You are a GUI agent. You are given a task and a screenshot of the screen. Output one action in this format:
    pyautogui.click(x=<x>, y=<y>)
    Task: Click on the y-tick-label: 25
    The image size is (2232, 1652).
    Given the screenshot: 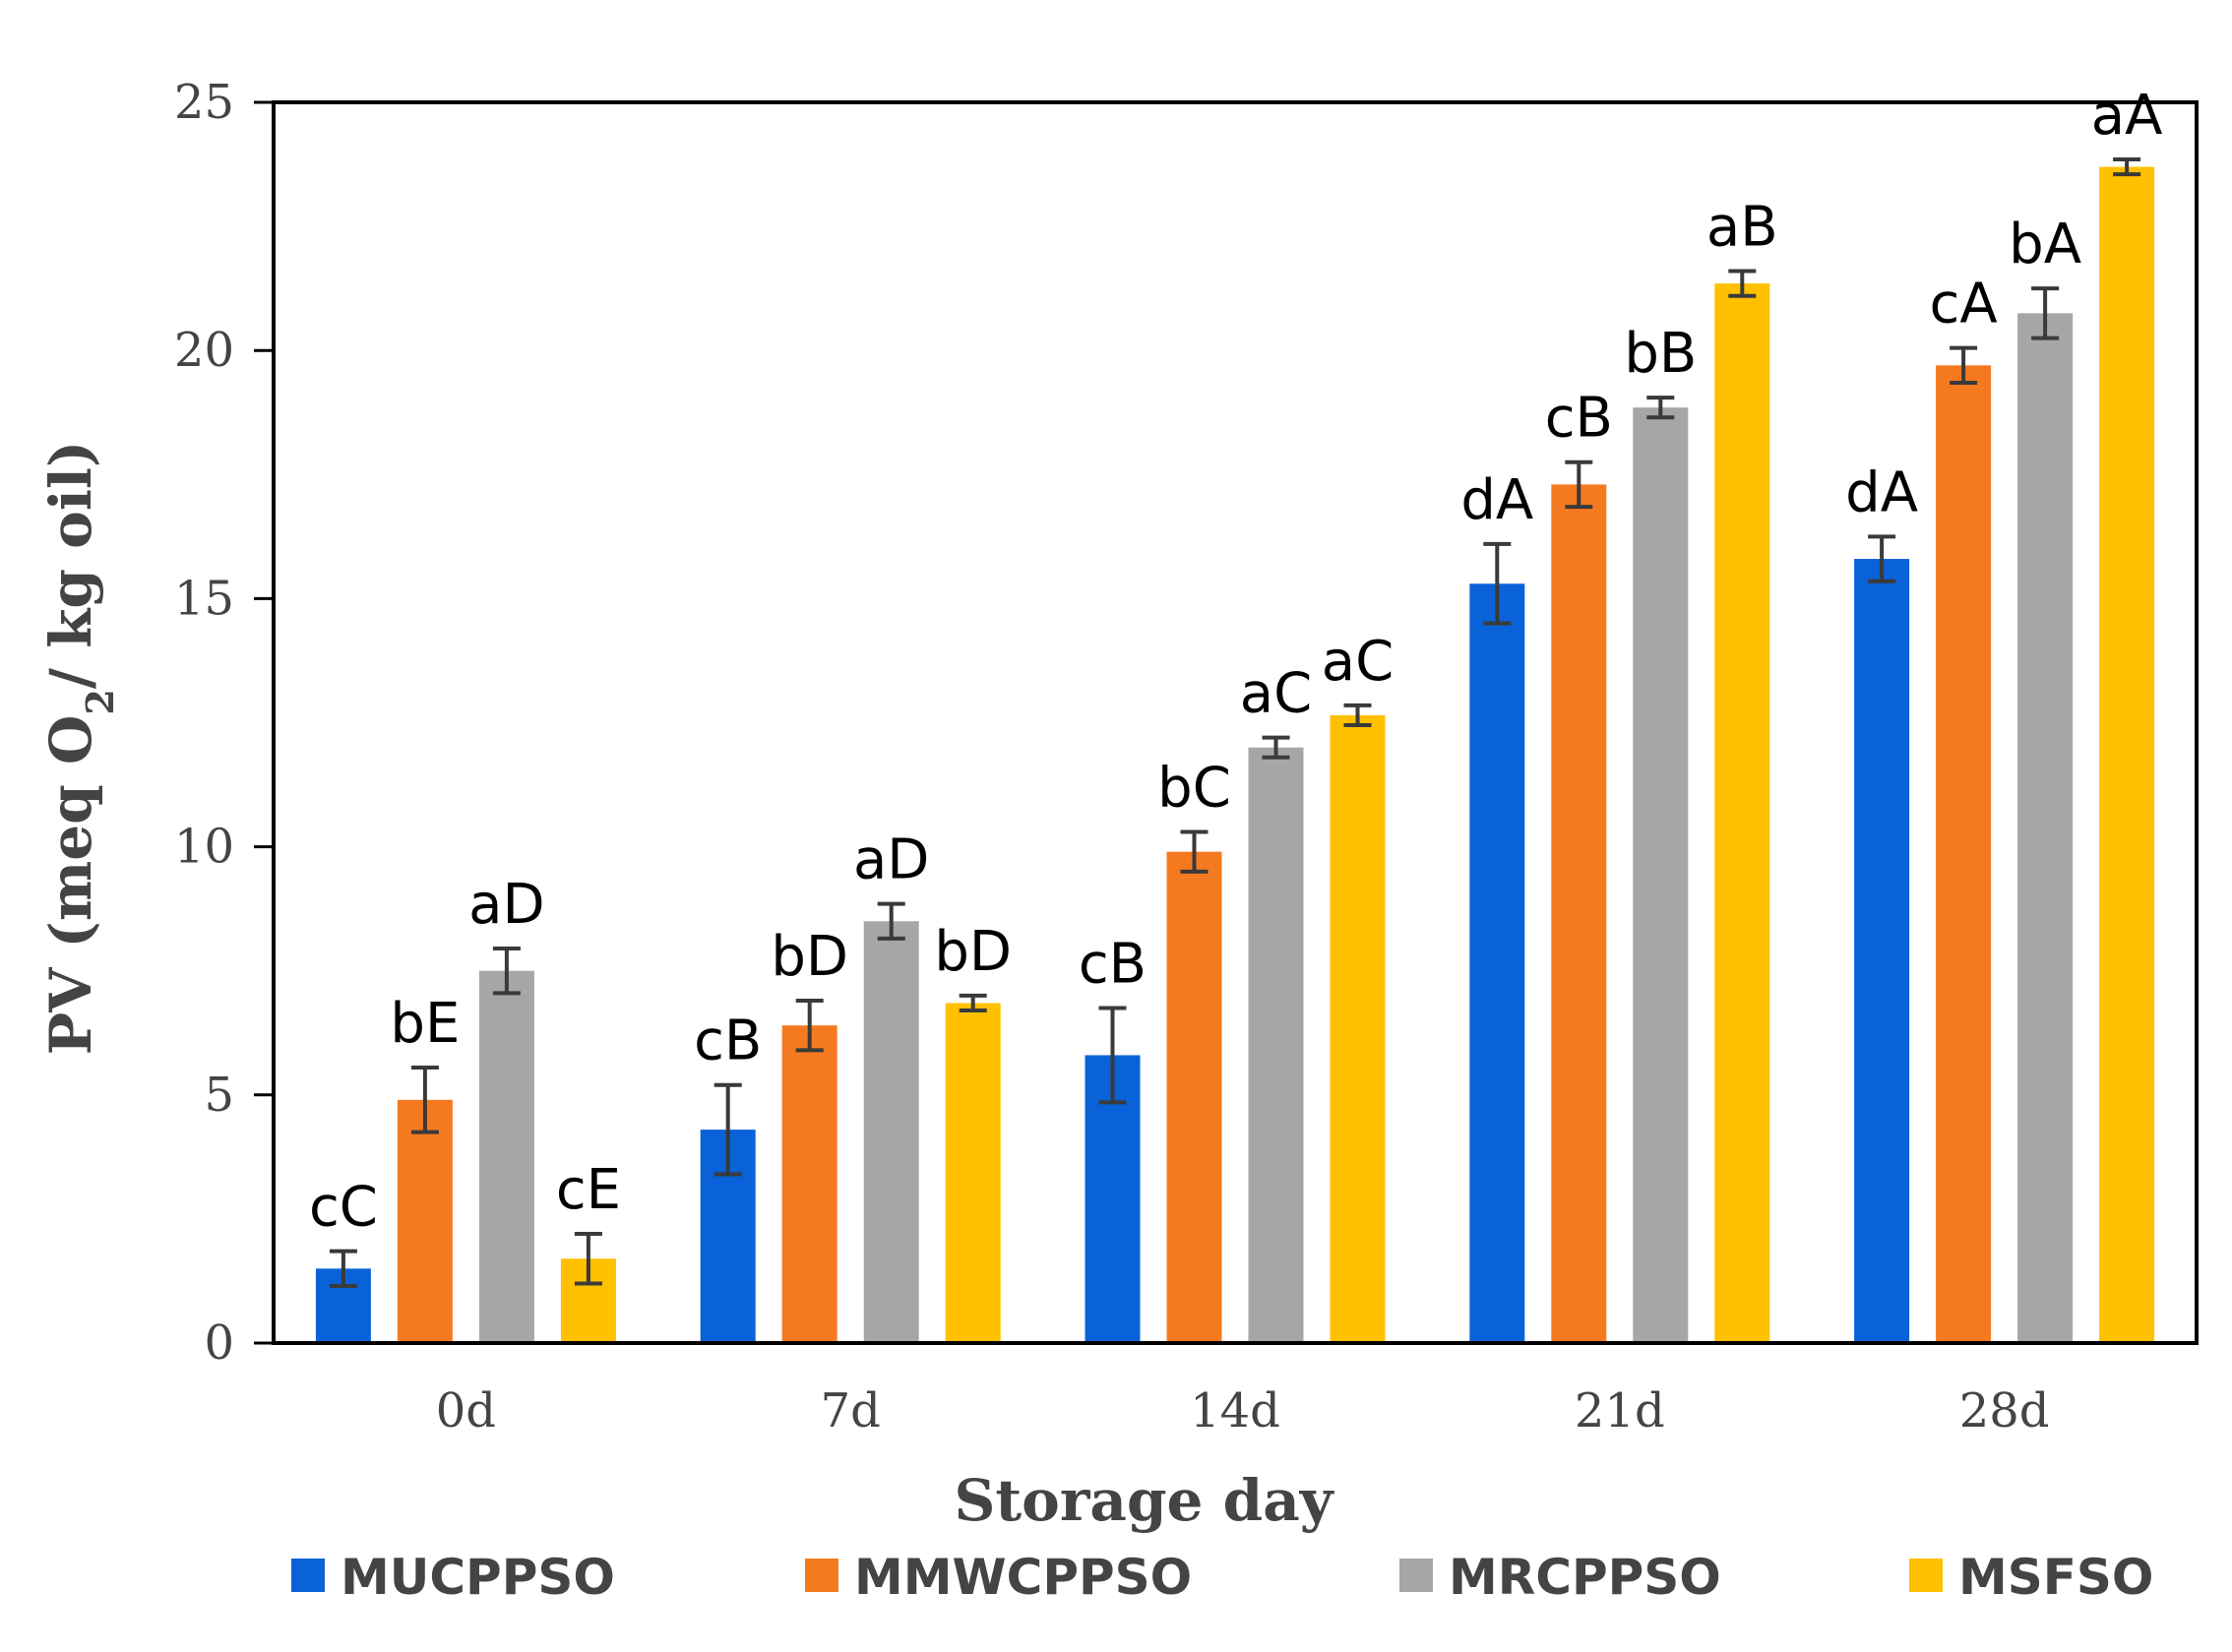 What is the action you would take?
    pyautogui.click(x=204, y=102)
    